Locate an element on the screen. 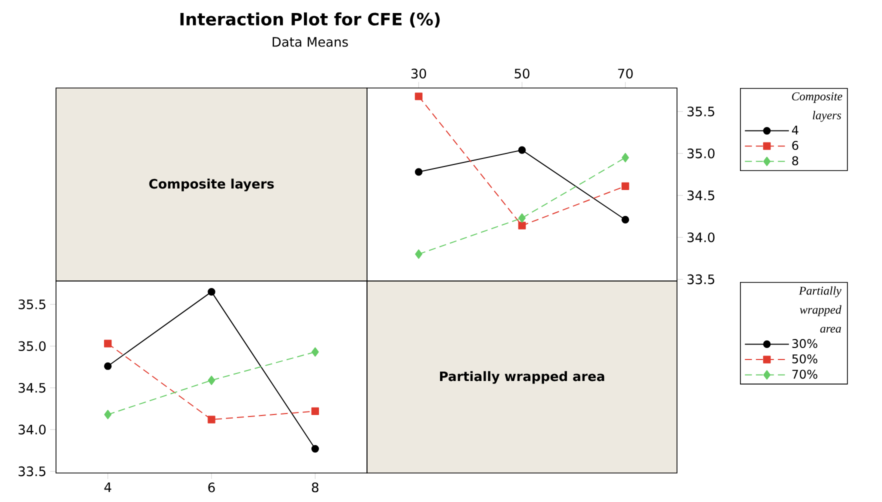 The width and height of the screenshot is (882, 502). legend-label: 50% is located at coordinates (805, 359).